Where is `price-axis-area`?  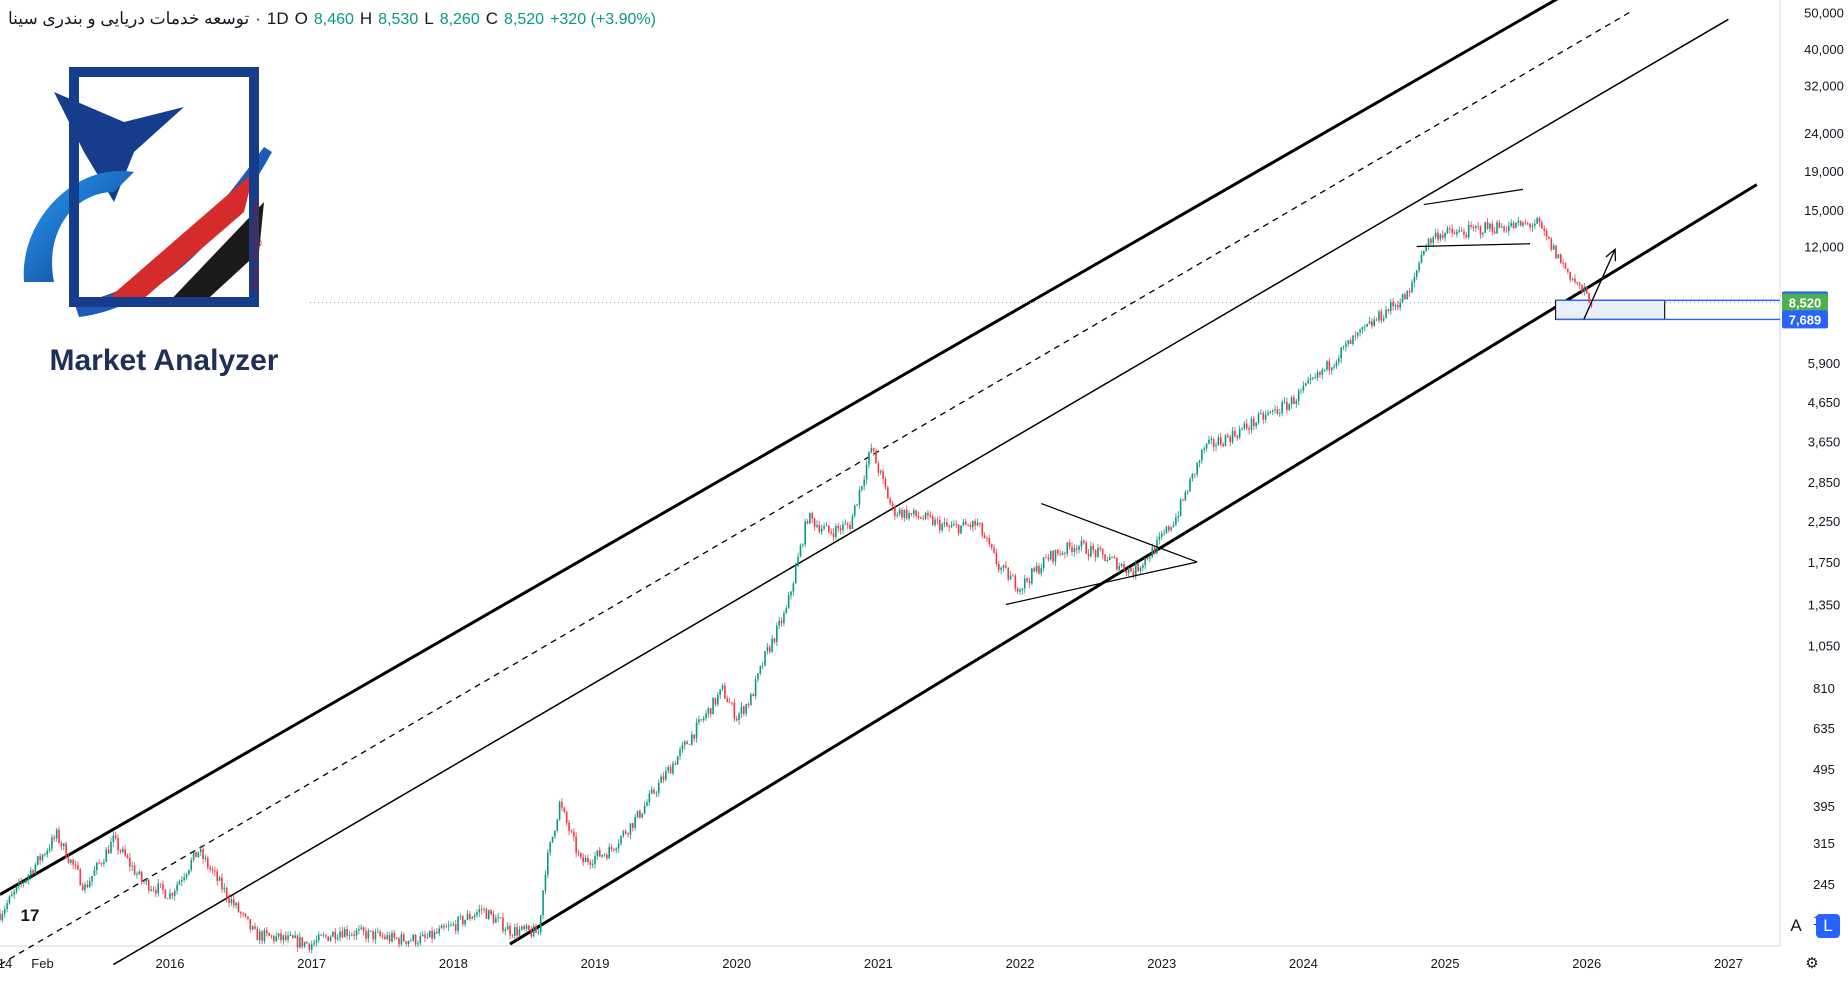 price-axis-area is located at coordinates (1814, 492).